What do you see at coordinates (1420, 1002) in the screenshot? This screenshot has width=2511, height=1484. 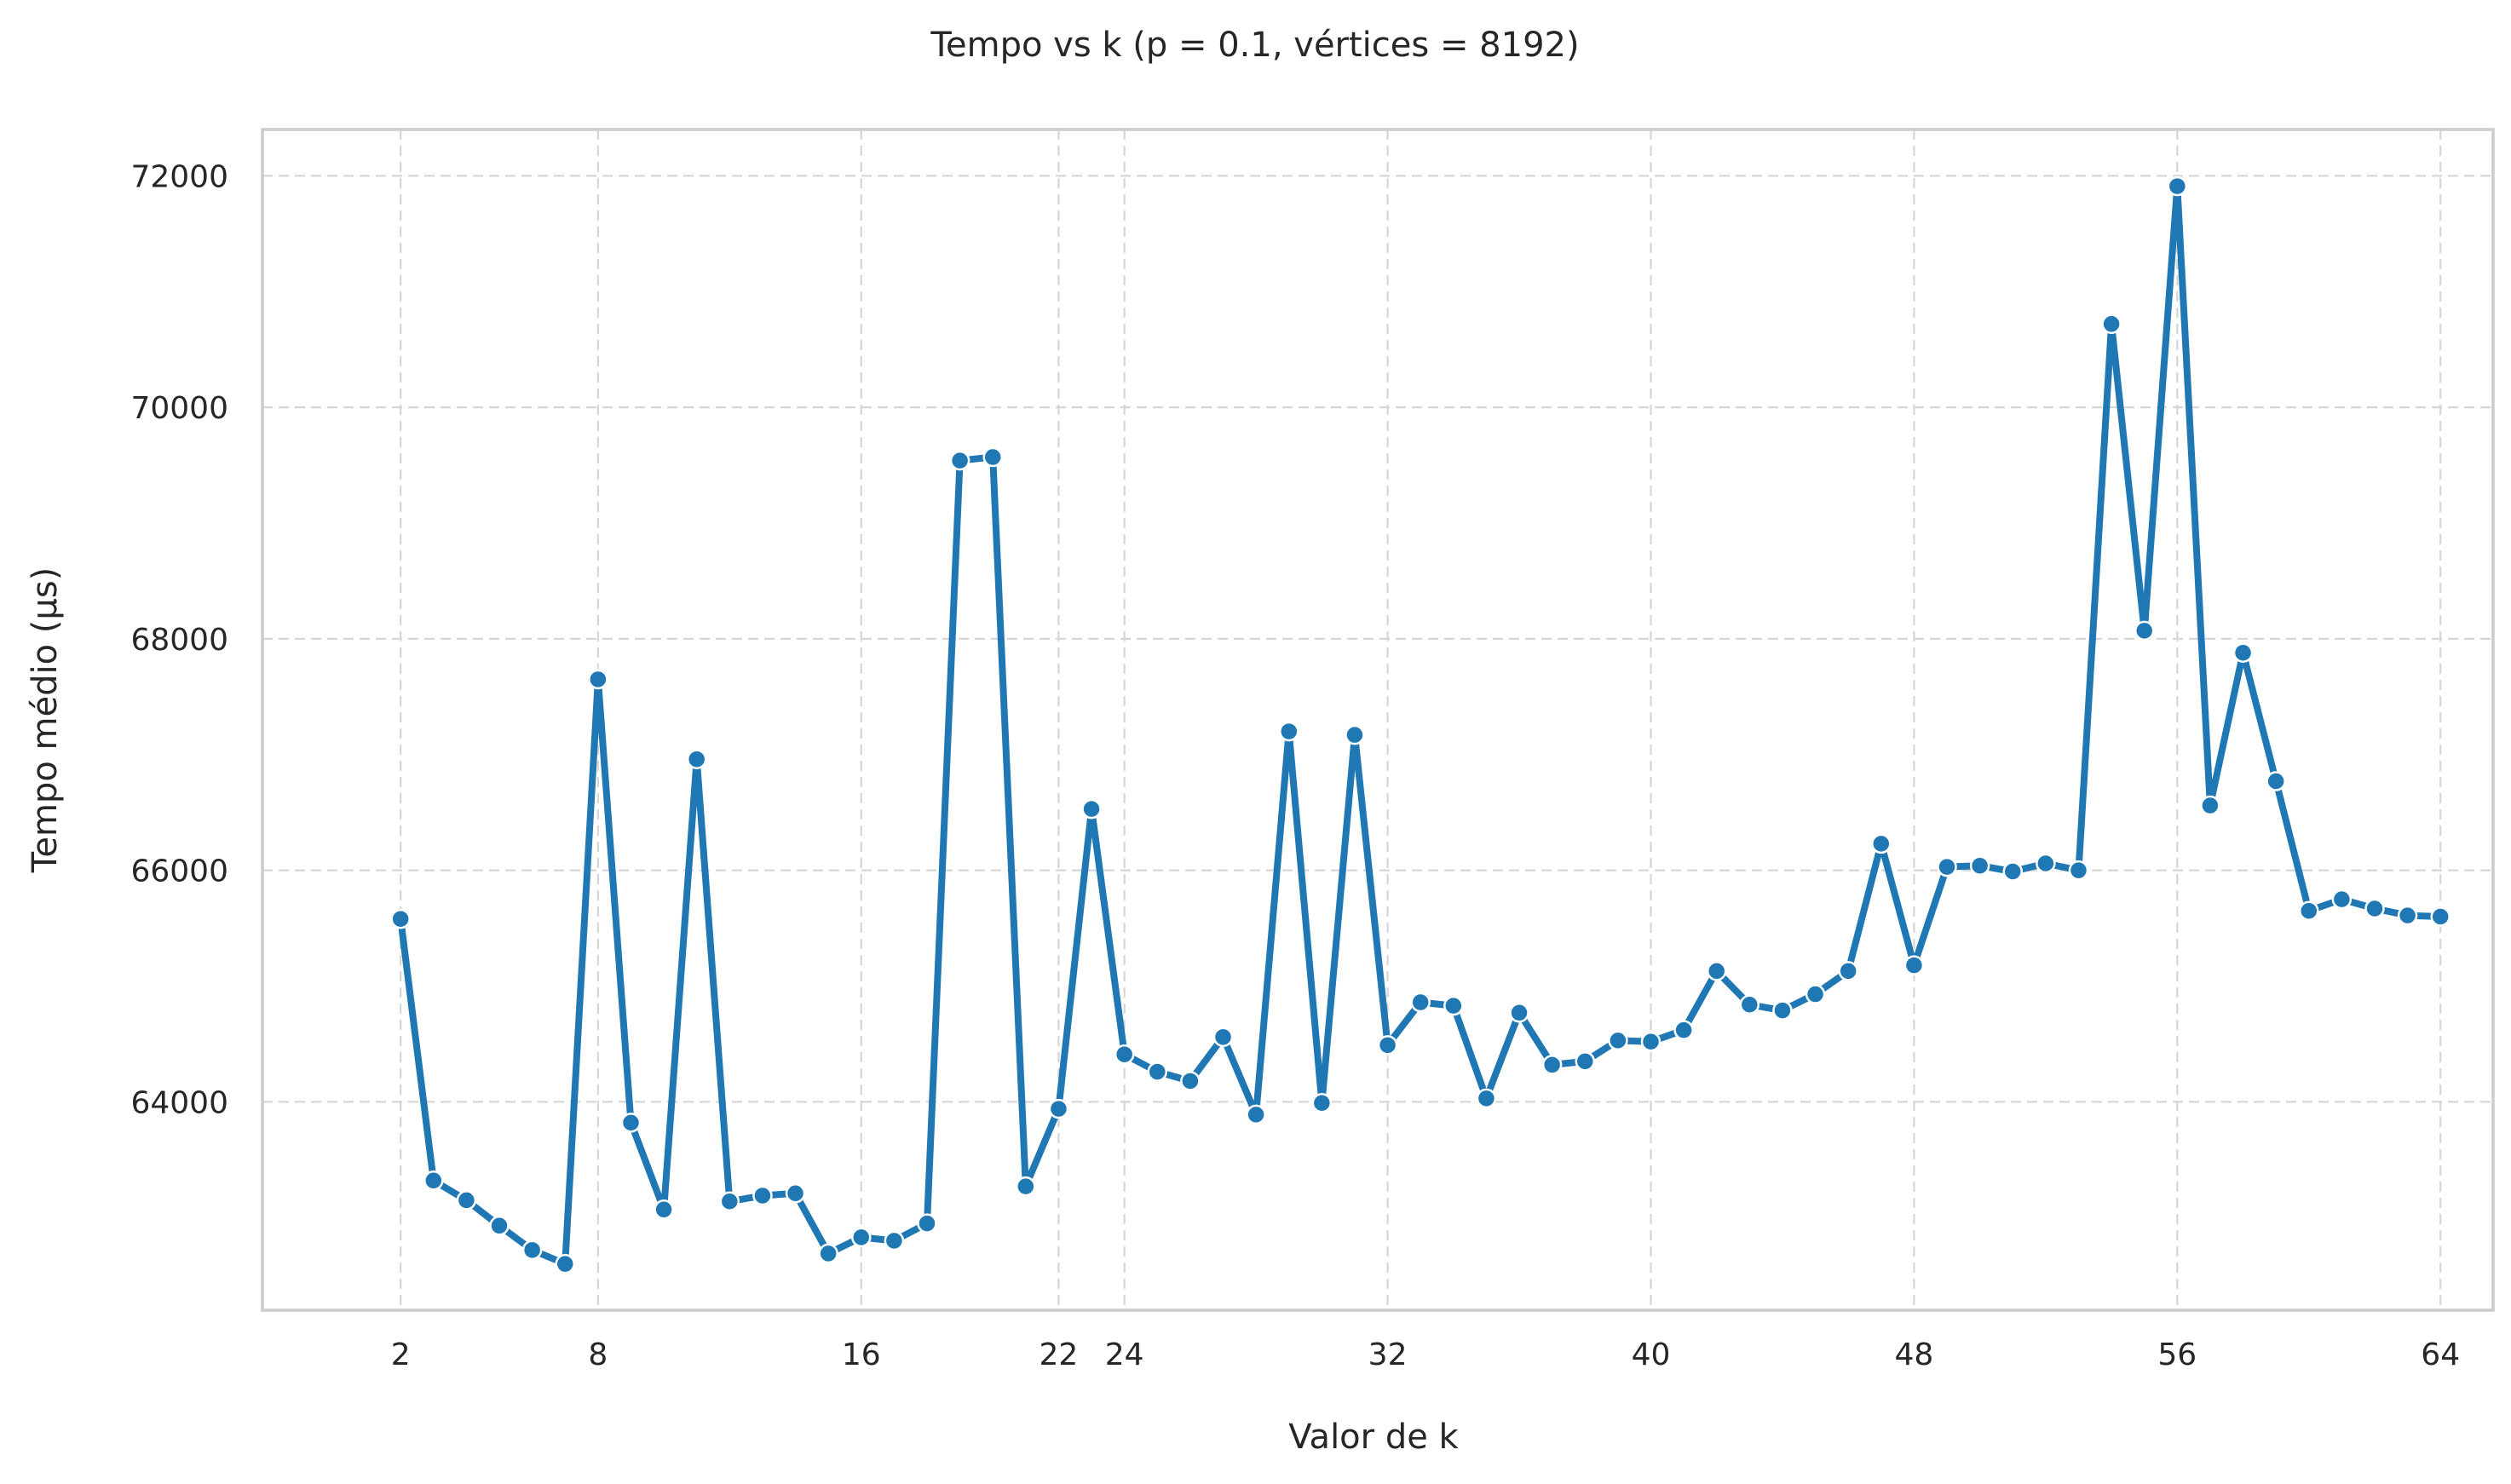 I see `data-point-k33` at bounding box center [1420, 1002].